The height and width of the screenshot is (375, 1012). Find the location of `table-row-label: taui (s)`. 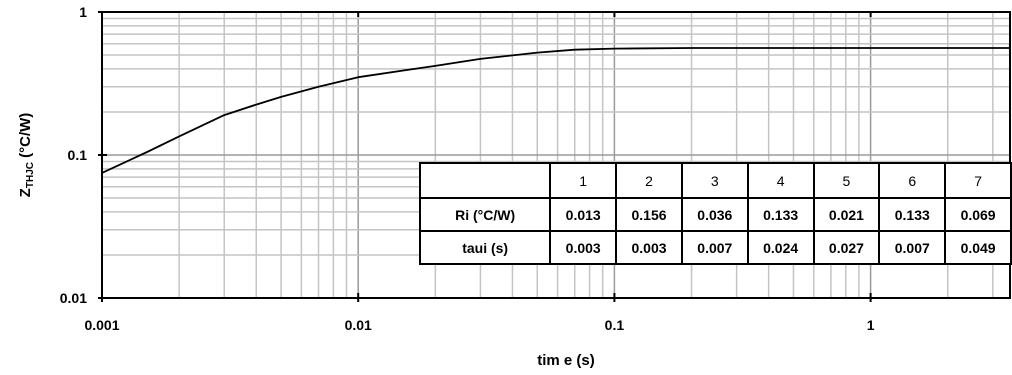

table-row-label: taui (s) is located at coordinates (485, 247).